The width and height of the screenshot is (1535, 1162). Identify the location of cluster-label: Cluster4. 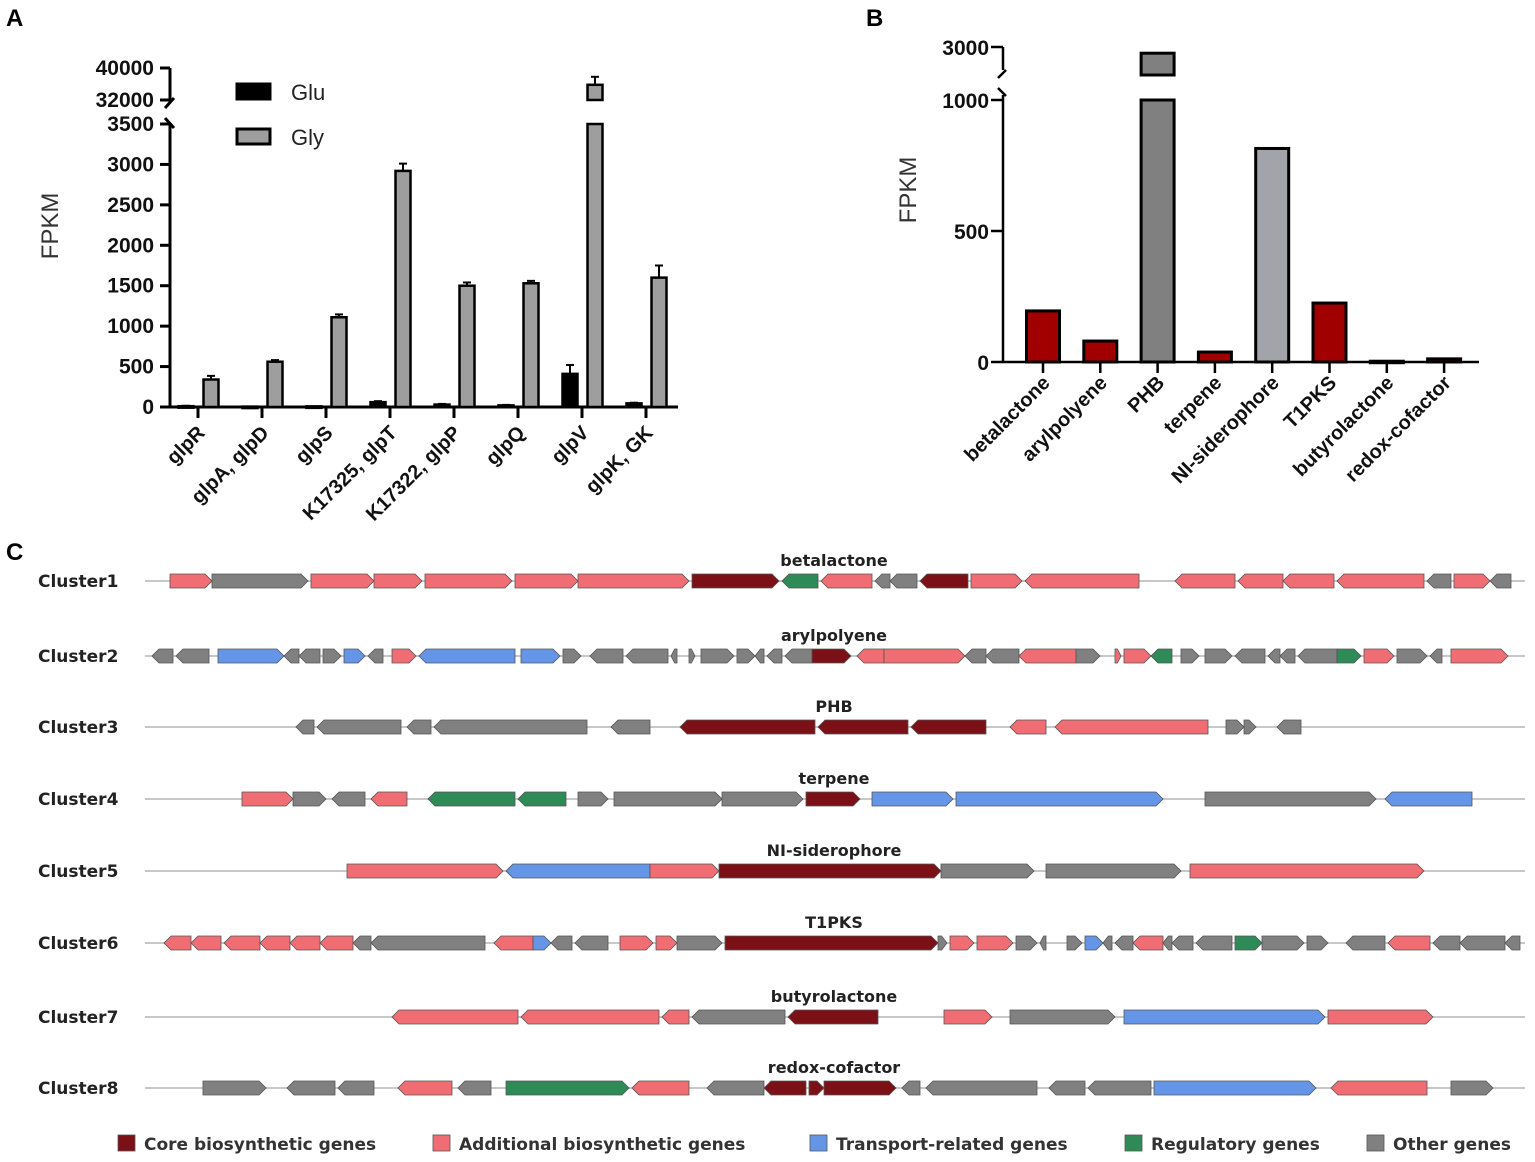
(78, 800).